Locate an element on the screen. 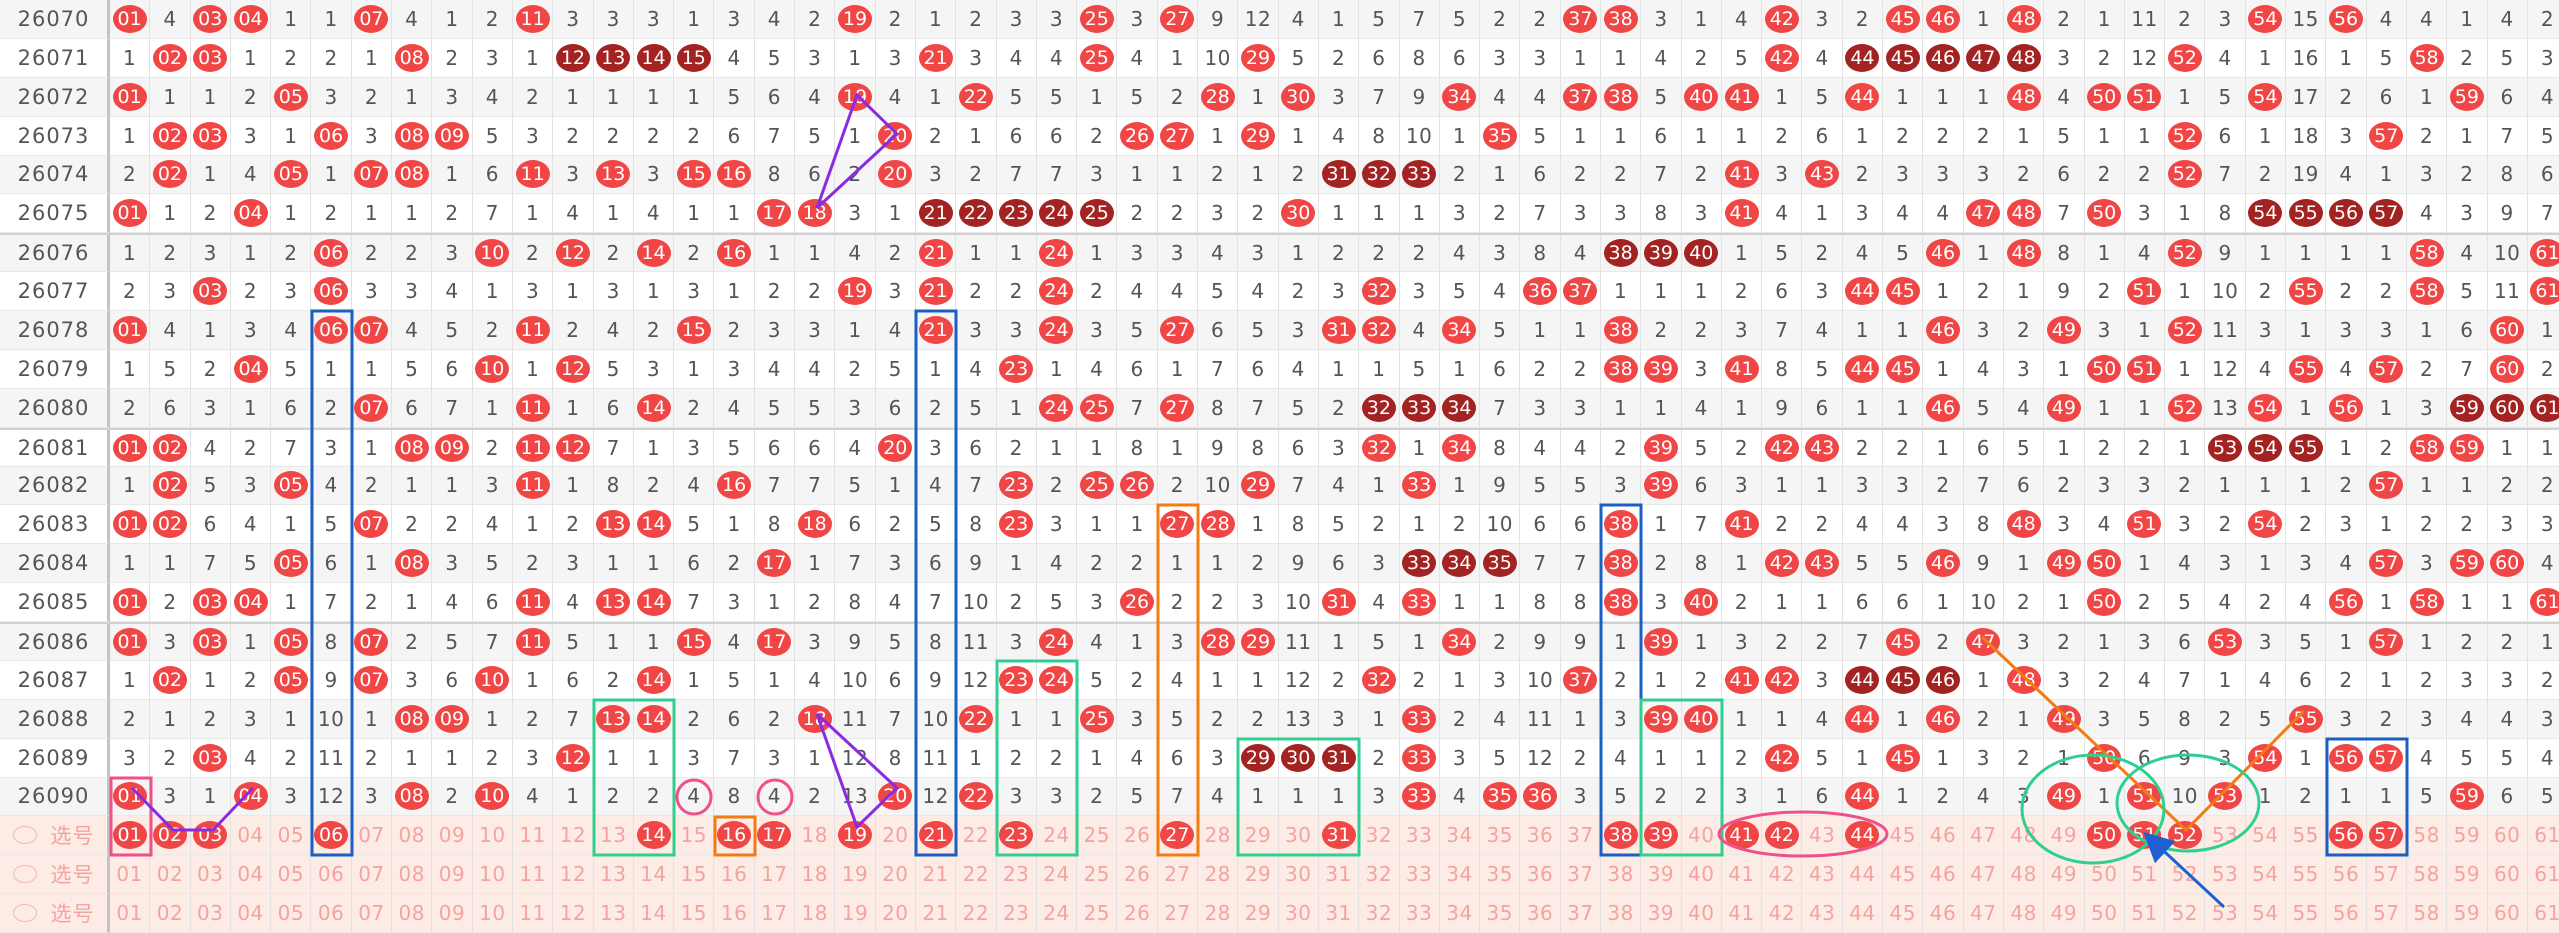  picker-number-cell: 34 is located at coordinates (1460, 836).